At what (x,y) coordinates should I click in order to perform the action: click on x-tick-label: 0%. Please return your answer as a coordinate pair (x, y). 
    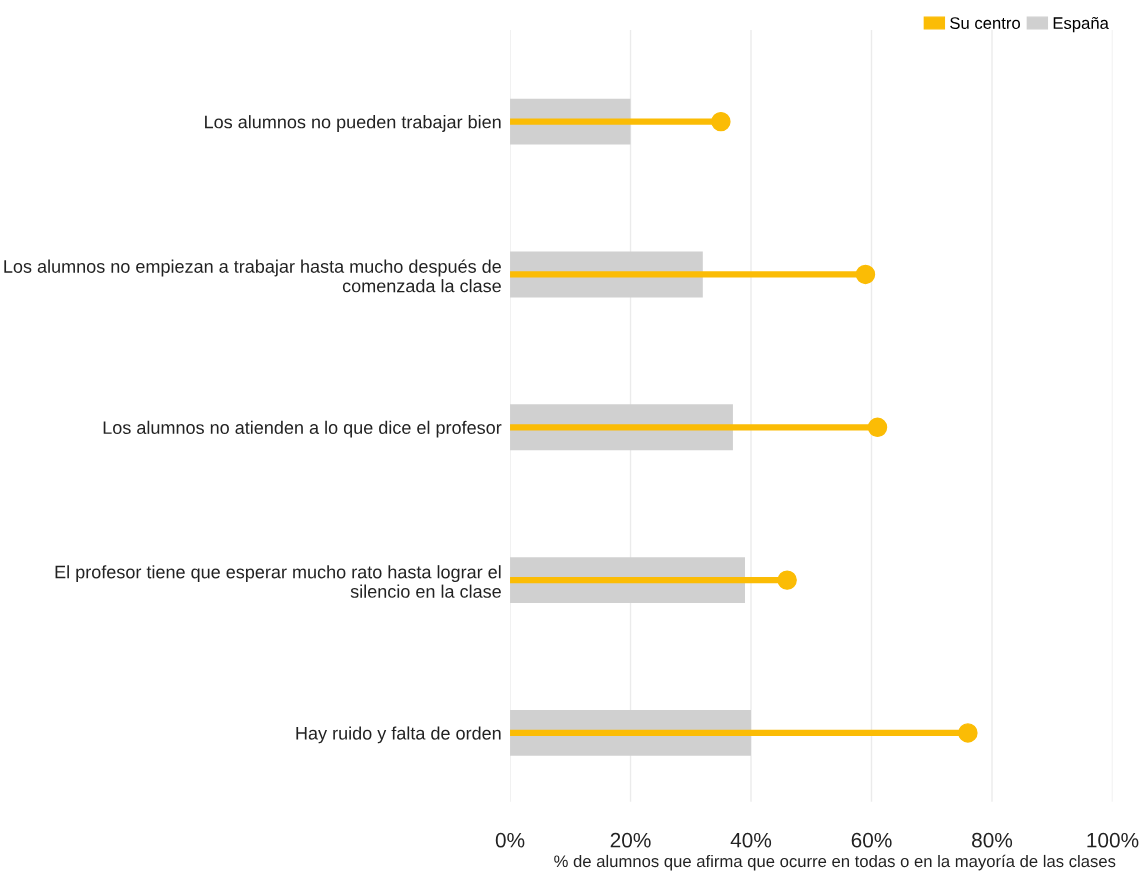
    Looking at the image, I should click on (510, 840).